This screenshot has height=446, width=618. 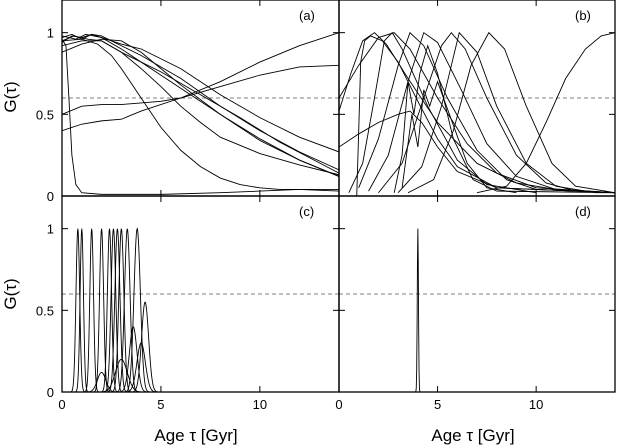 What do you see at coordinates (306, 211) in the screenshot?
I see `panel-tag: (c)` at bounding box center [306, 211].